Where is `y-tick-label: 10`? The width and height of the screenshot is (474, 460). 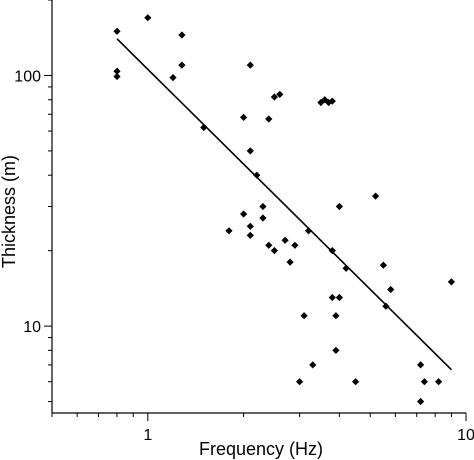
y-tick-label: 10 is located at coordinates (32, 327).